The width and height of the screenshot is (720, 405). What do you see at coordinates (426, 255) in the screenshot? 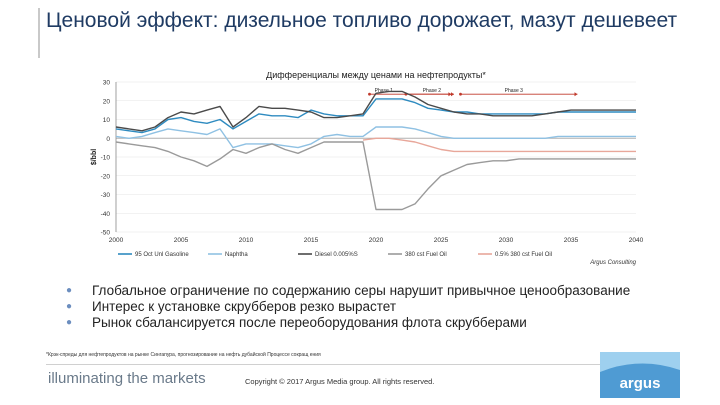
I see `legend-label: 380 cst Fuel Oil` at bounding box center [426, 255].